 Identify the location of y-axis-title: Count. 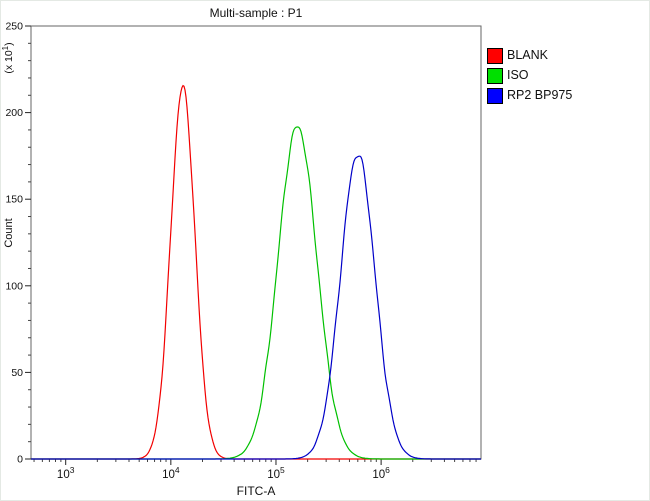
(9, 232).